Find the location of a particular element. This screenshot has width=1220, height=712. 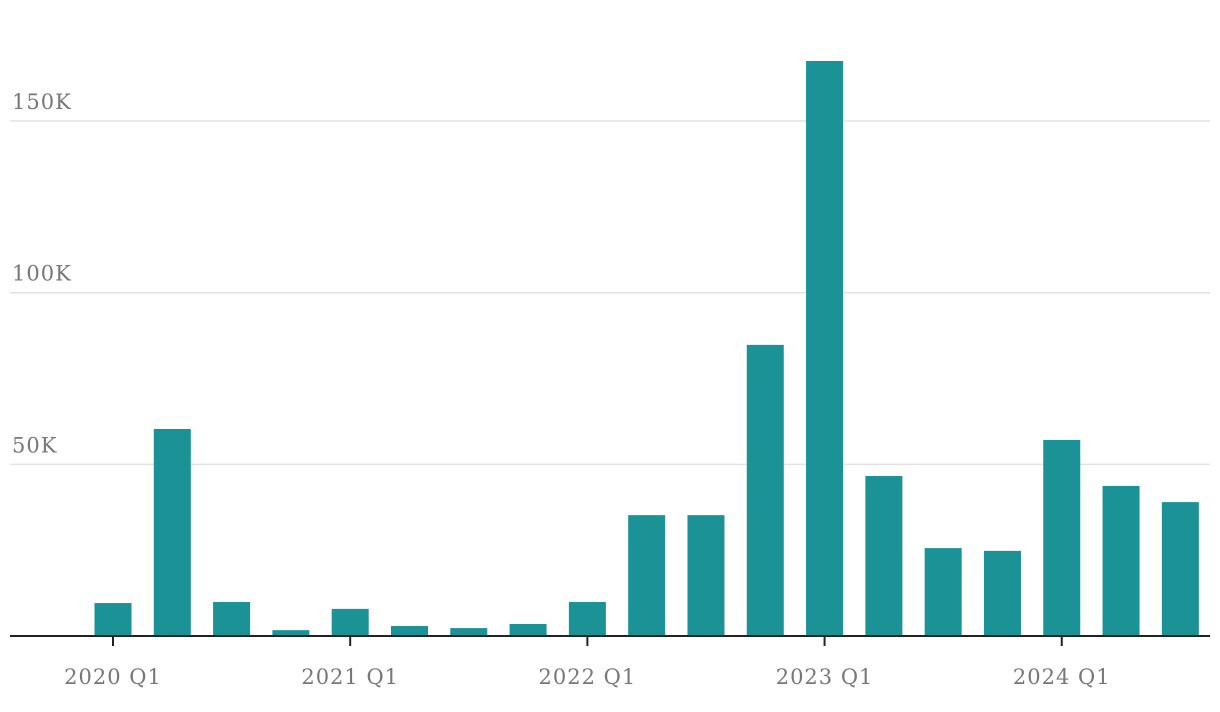

y-tick-label: 100K is located at coordinates (42, 274).